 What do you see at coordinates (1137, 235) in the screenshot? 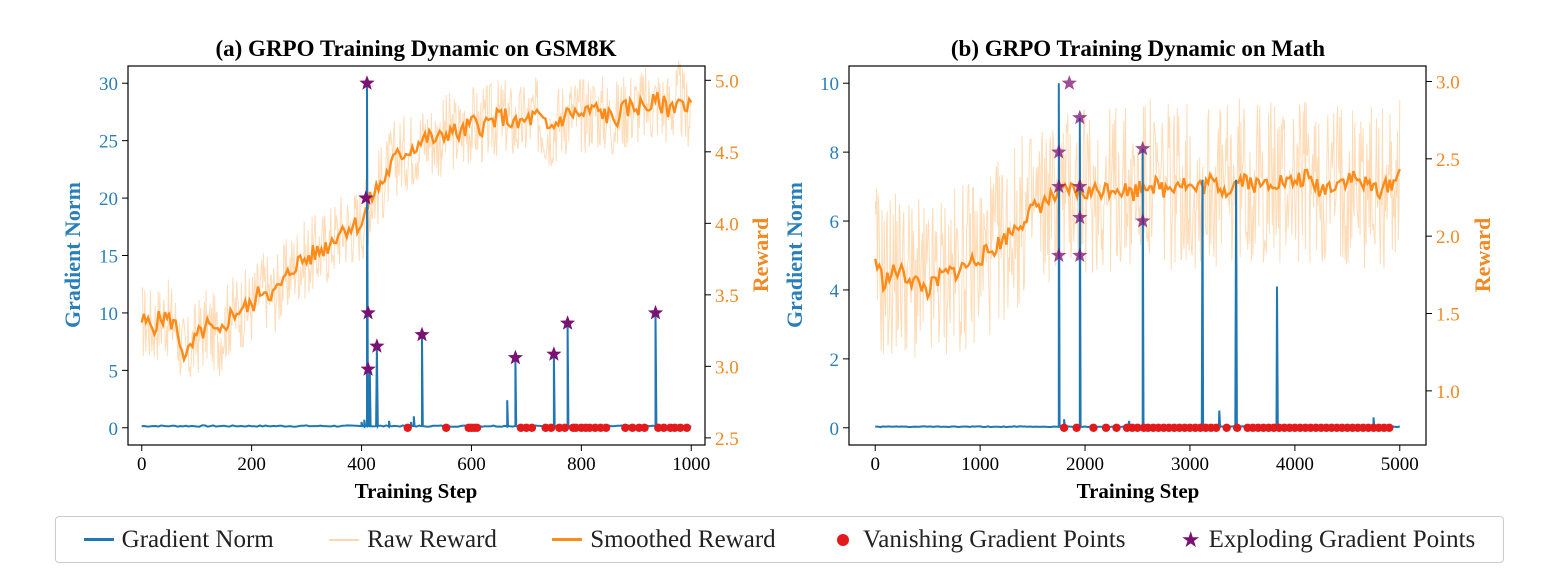
I see `smoothed-reward-line` at bounding box center [1137, 235].